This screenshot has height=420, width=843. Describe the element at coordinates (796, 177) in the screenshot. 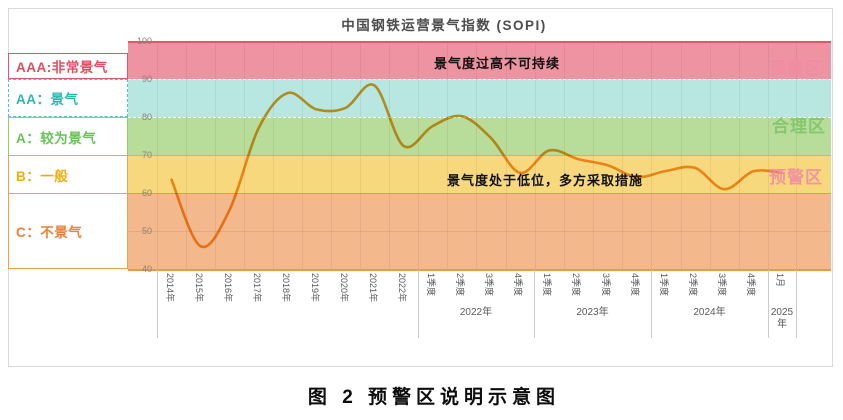

I see `zone-label-warning-bottom: 预警区` at that location.